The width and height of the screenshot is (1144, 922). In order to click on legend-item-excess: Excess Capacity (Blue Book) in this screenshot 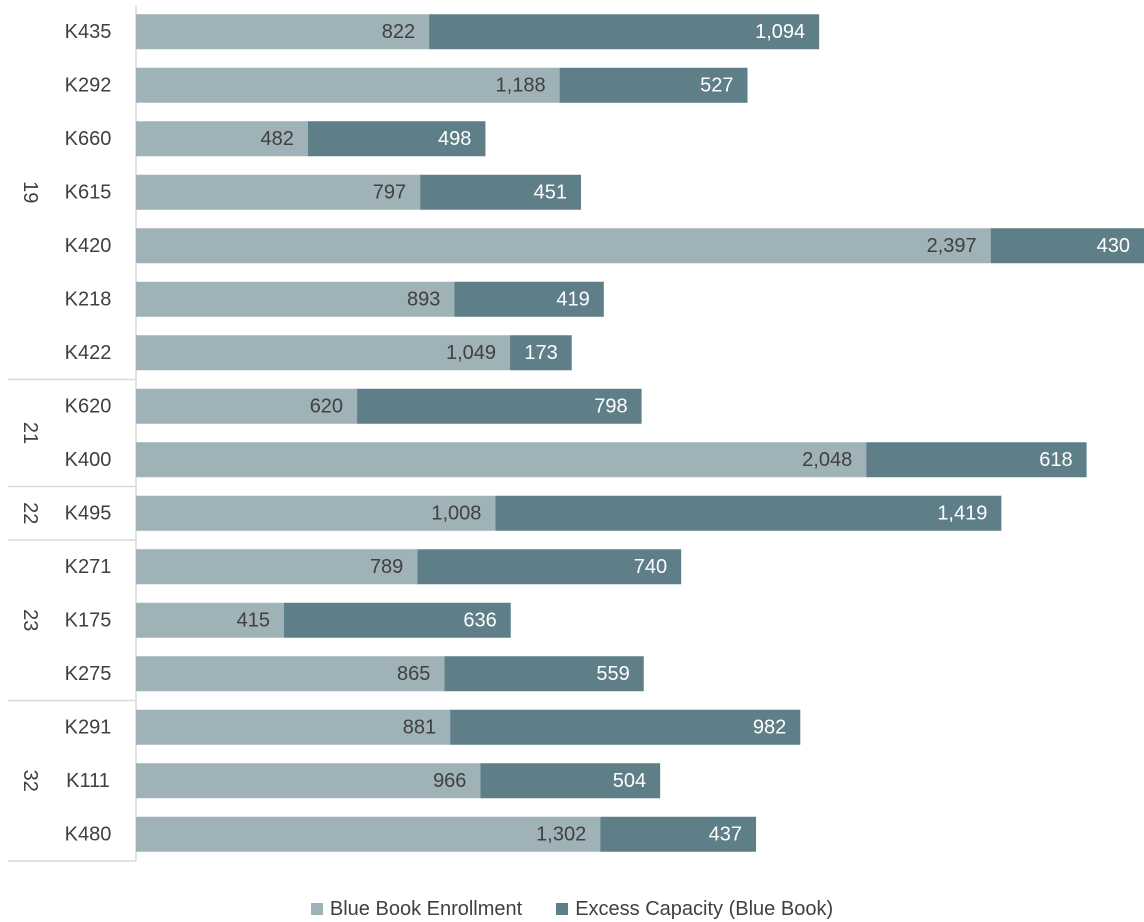, I will do `click(694, 909)`.